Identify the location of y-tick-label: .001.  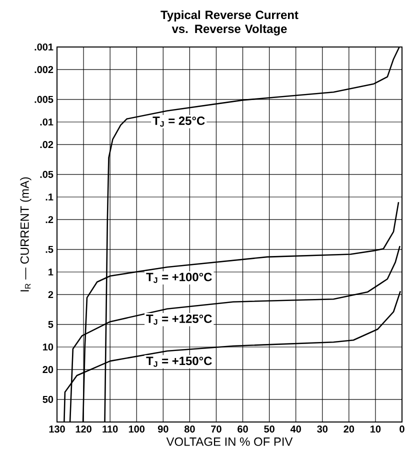
(44, 47).